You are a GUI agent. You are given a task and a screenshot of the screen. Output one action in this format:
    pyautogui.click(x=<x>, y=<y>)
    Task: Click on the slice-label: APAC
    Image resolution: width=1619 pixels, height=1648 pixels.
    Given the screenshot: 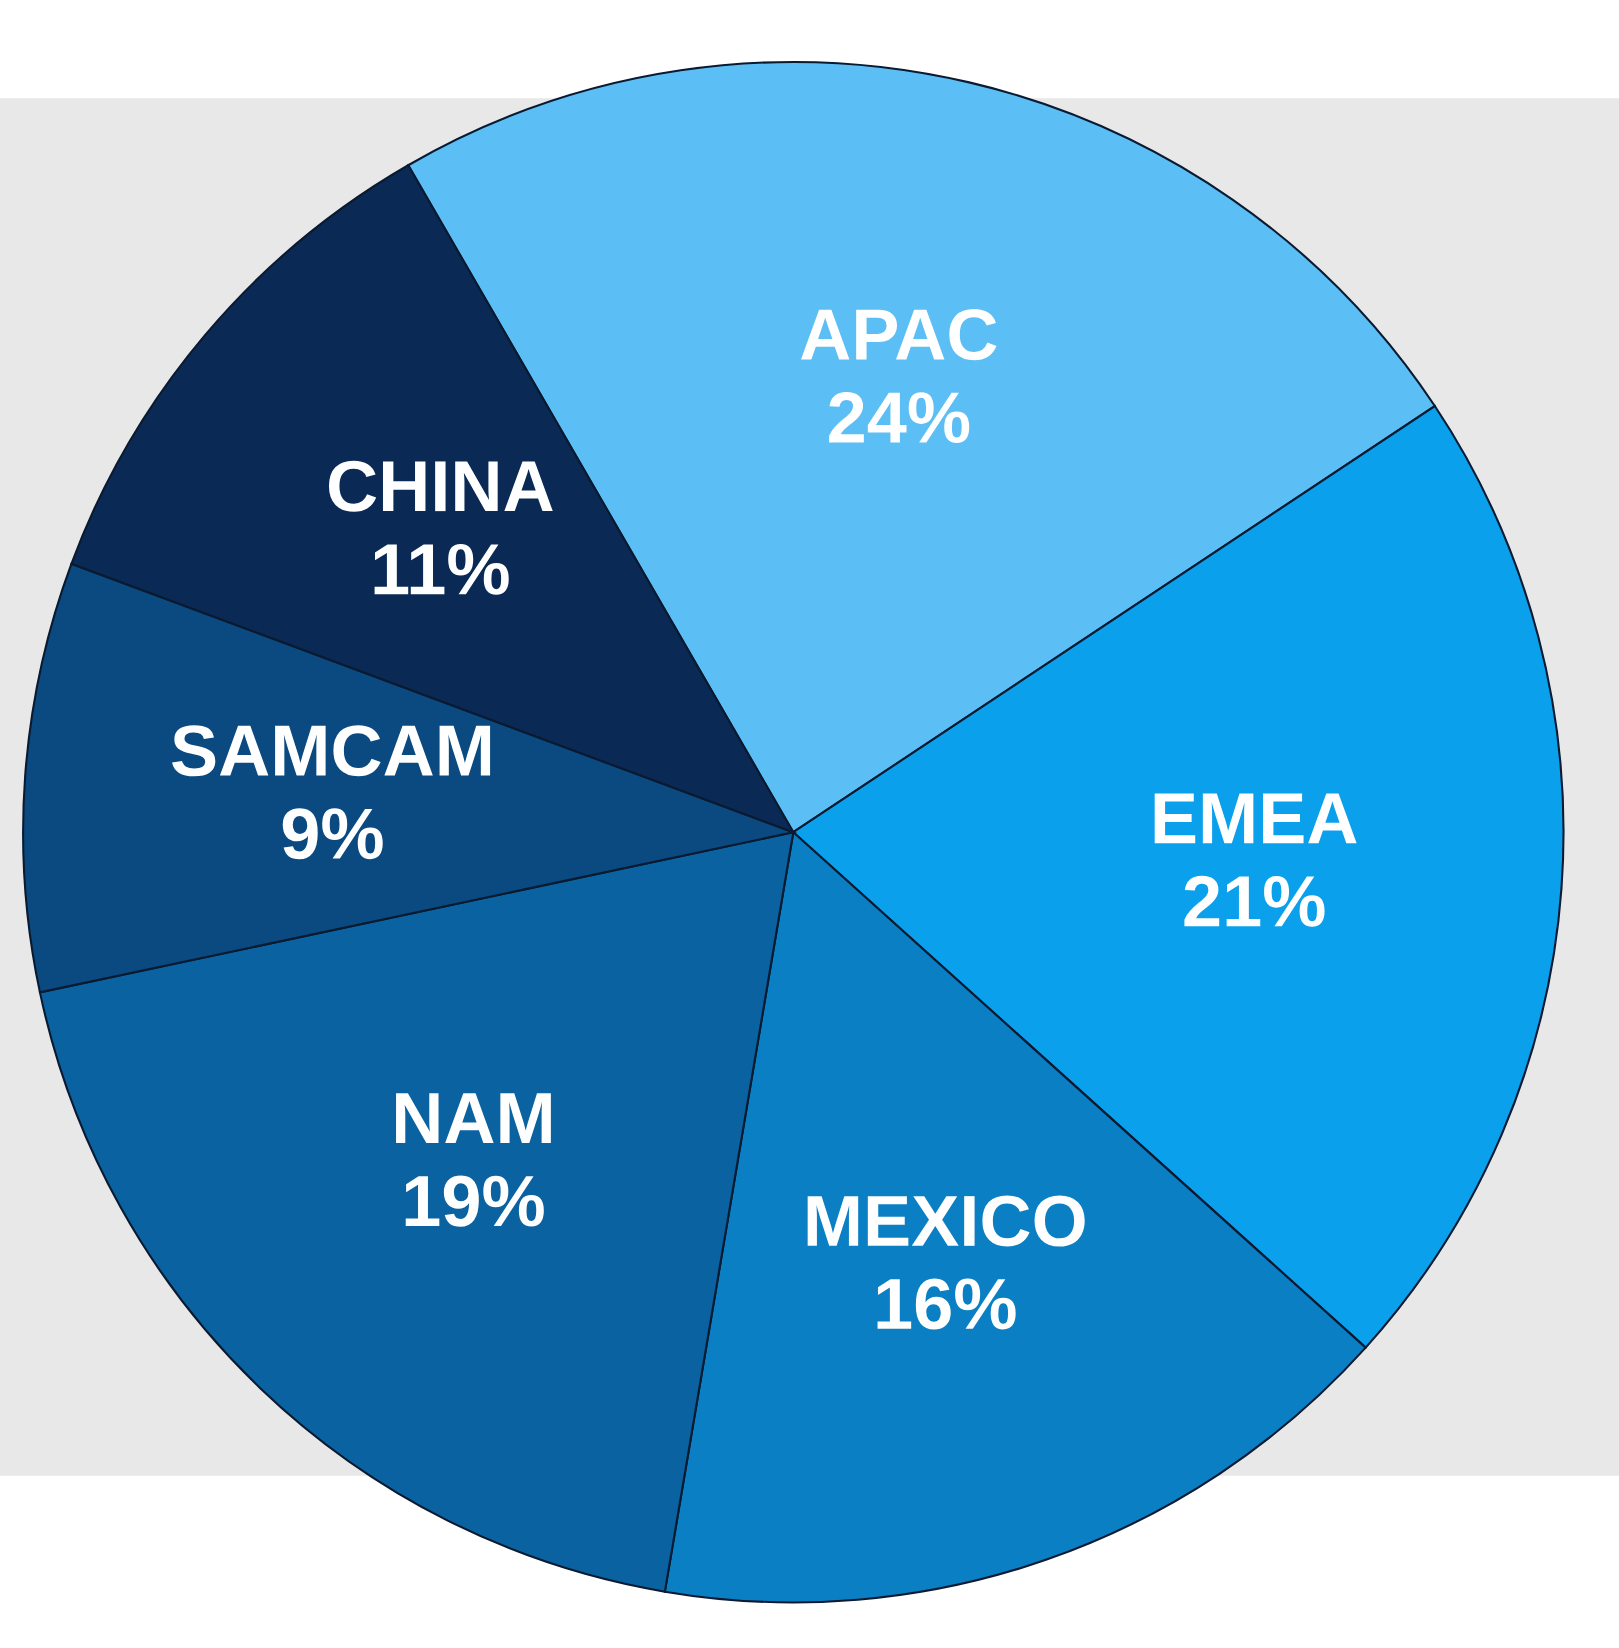 What is the action you would take?
    pyautogui.click(x=898, y=335)
    